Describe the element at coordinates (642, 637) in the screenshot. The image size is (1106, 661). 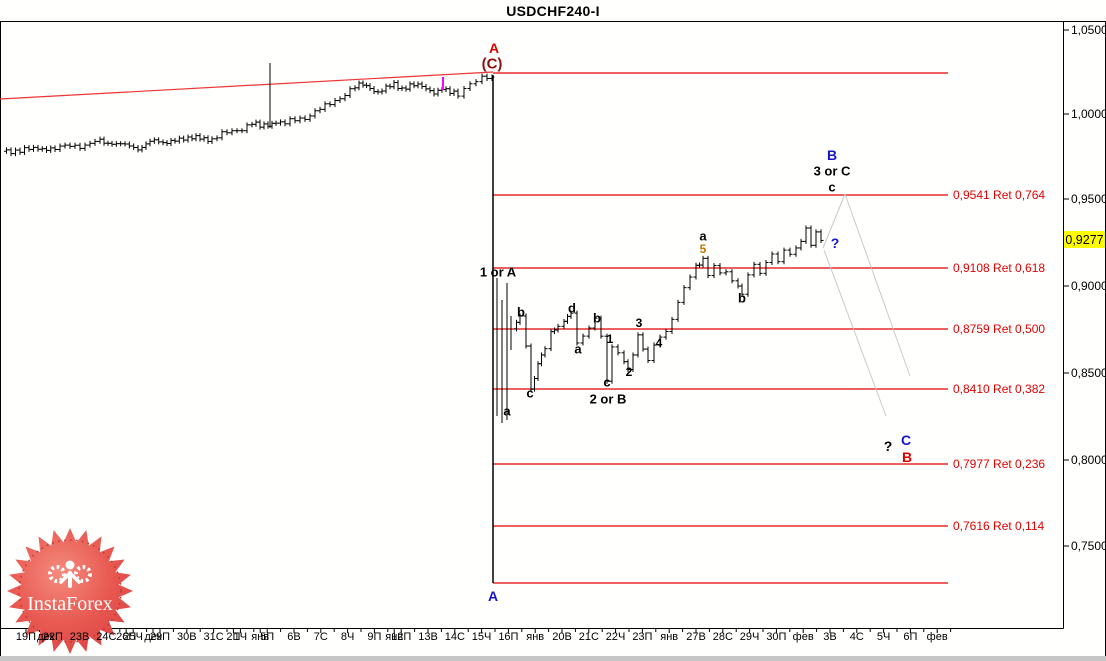
I see `time-tick-label: 23П` at that location.